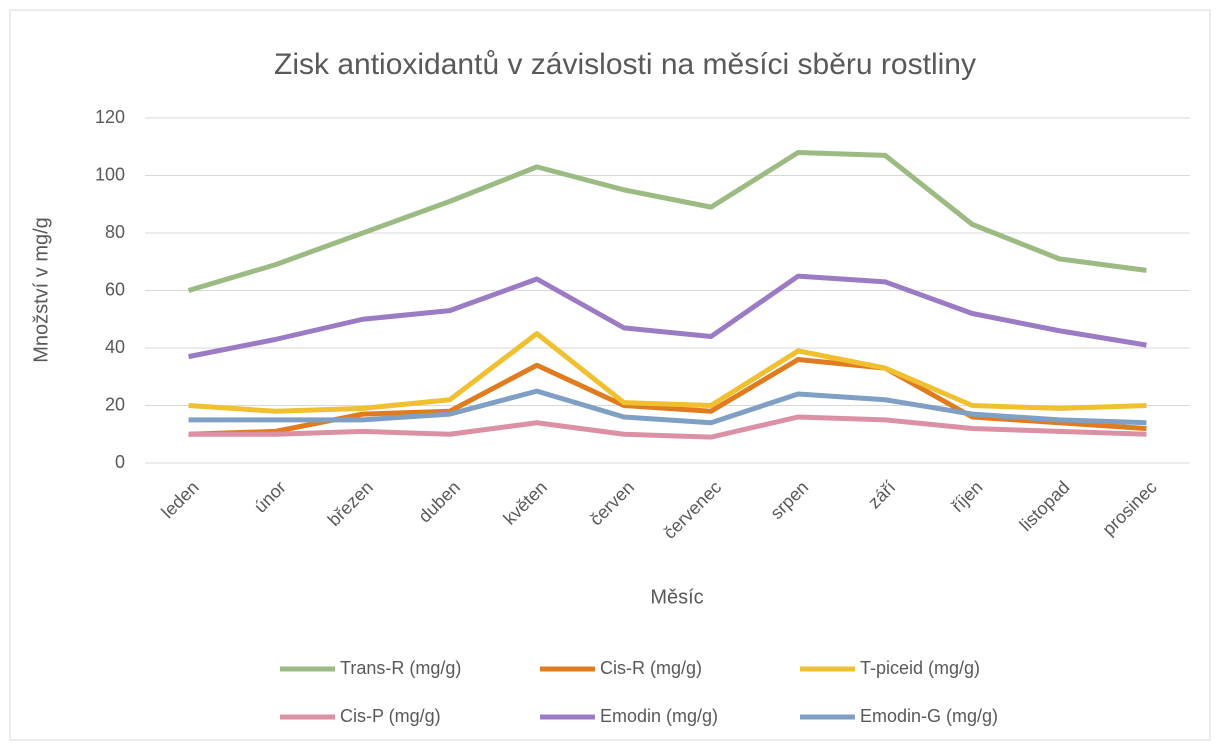 This screenshot has height=752, width=1222. What do you see at coordinates (120, 462) in the screenshot?
I see `y-tick-label: 0` at bounding box center [120, 462].